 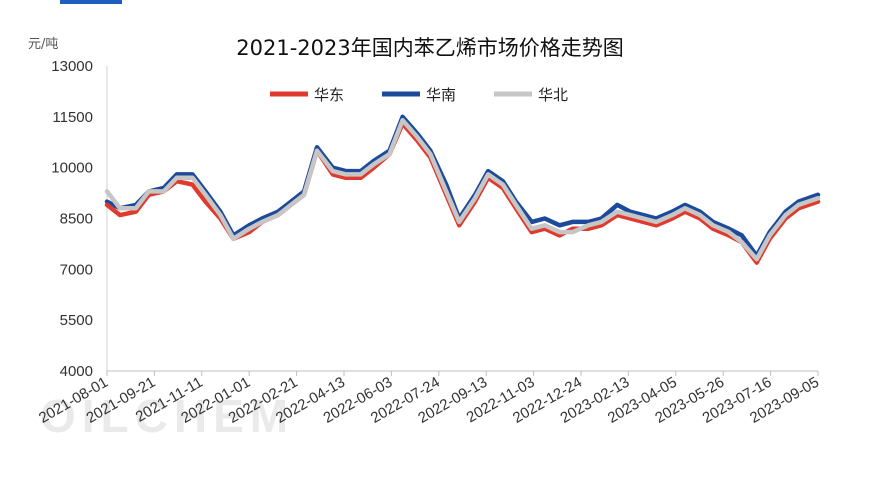 What do you see at coordinates (76, 320) in the screenshot?
I see `y-tick-label: 5500` at bounding box center [76, 320].